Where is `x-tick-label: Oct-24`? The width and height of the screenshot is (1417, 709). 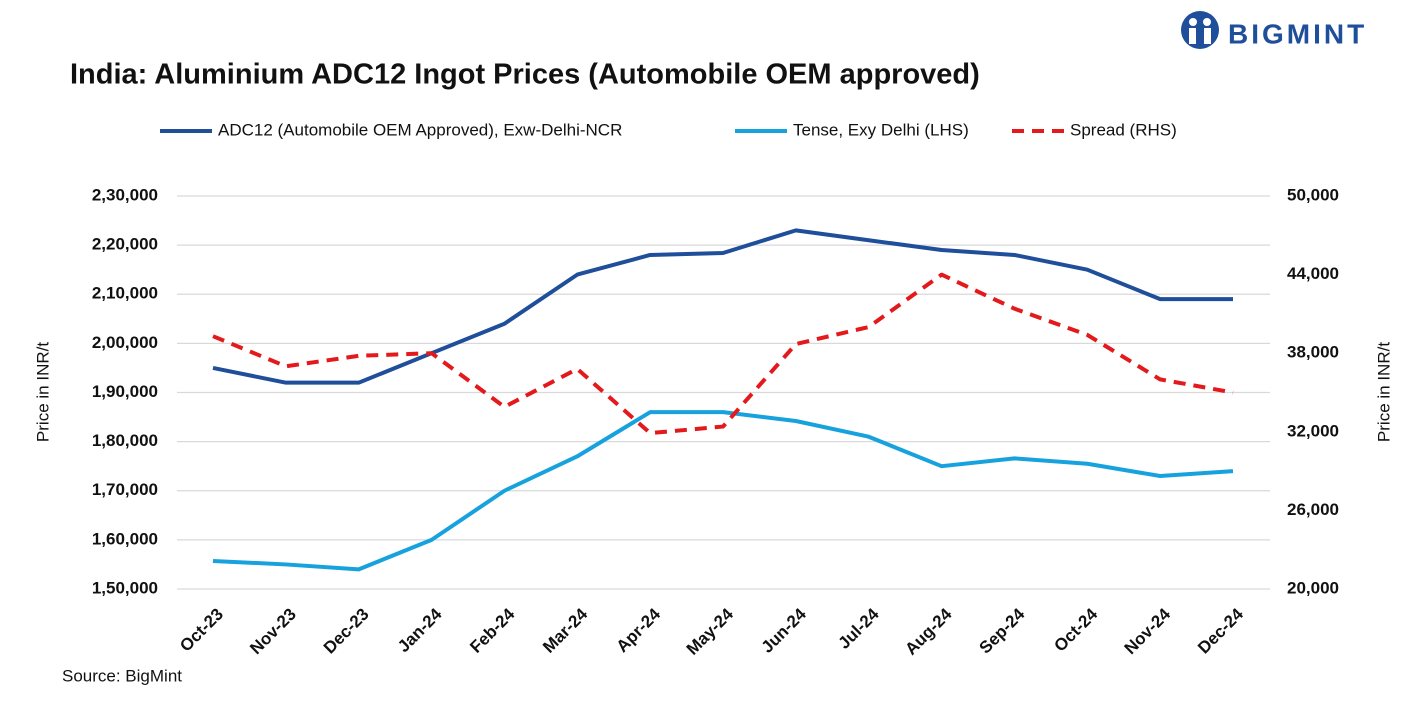 x-tick-label: Oct-24 is located at coordinates (1075, 629).